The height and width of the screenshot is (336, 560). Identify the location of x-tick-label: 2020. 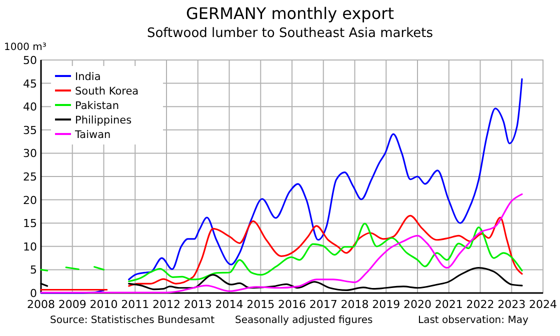
(418, 304).